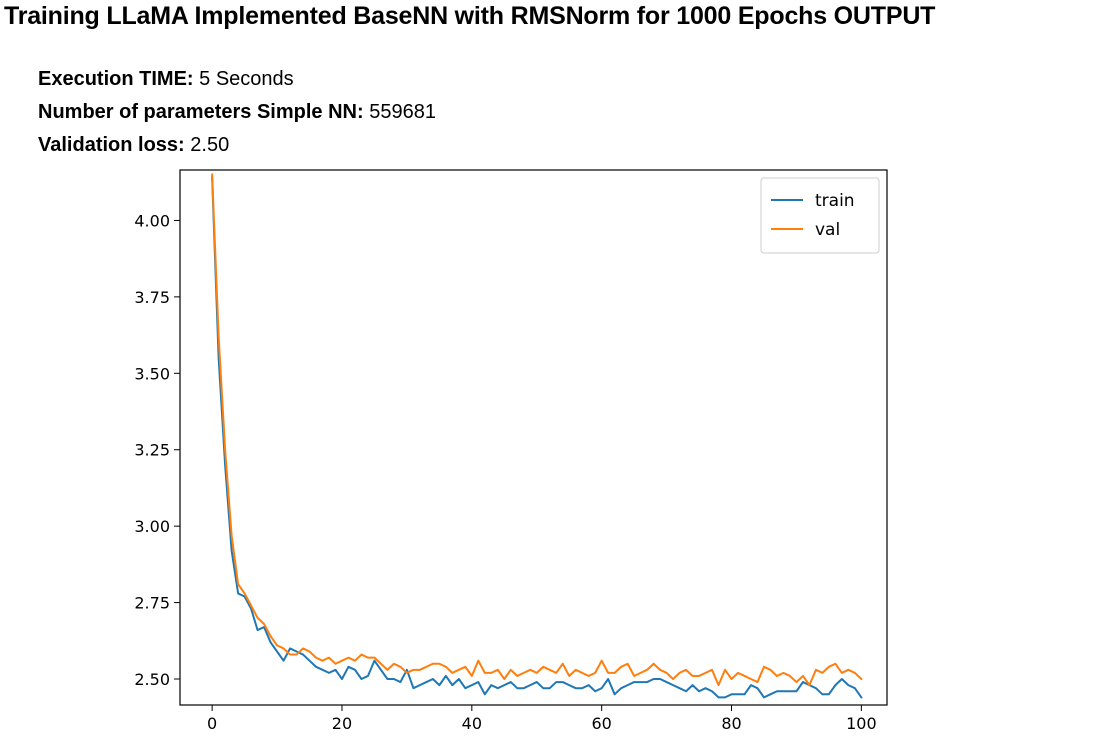  I want to click on execution-time-value: 5 Seconds, so click(246, 79).